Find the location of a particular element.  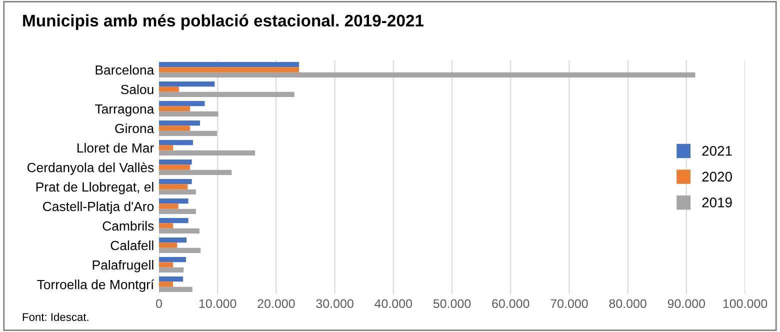

x-tick-label: 100.000 is located at coordinates (745, 303).